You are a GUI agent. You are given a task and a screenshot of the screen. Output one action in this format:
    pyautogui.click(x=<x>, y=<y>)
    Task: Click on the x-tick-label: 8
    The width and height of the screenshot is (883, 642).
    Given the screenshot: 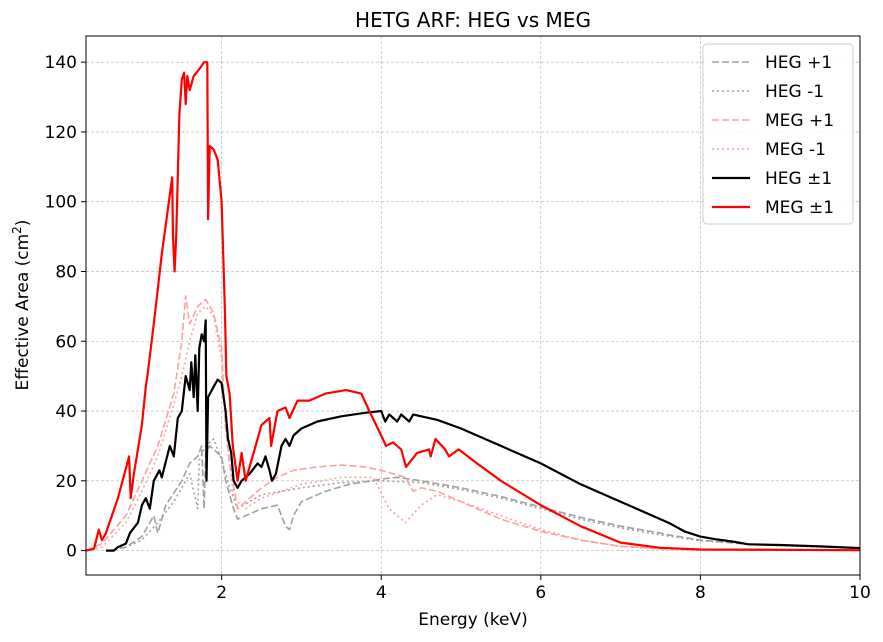 What is the action you would take?
    pyautogui.click(x=700, y=593)
    